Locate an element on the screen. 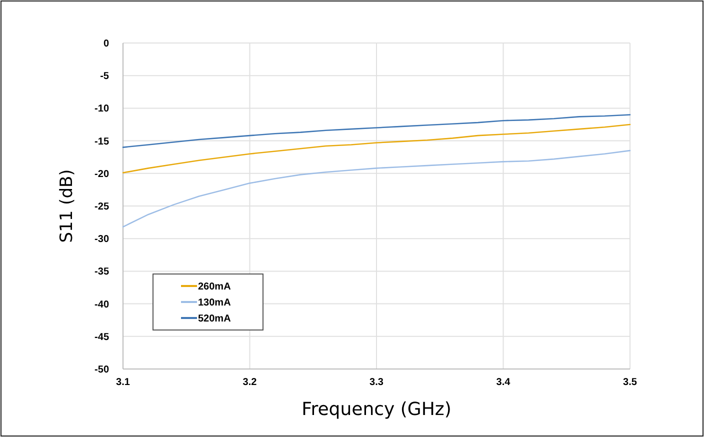 Image resolution: width=704 pixels, height=437 pixels. y-axis-title: S11 (dB) is located at coordinates (67, 206).